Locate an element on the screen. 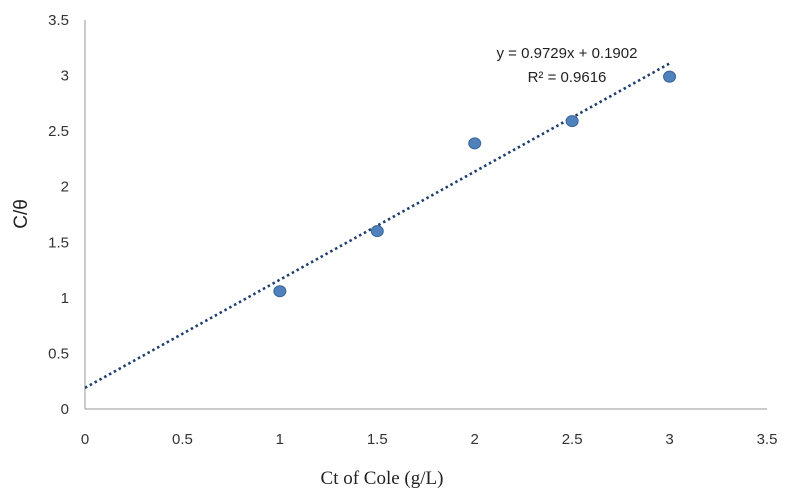 This screenshot has height=492, width=792. y-tick-label: 1 is located at coordinates (65, 298).